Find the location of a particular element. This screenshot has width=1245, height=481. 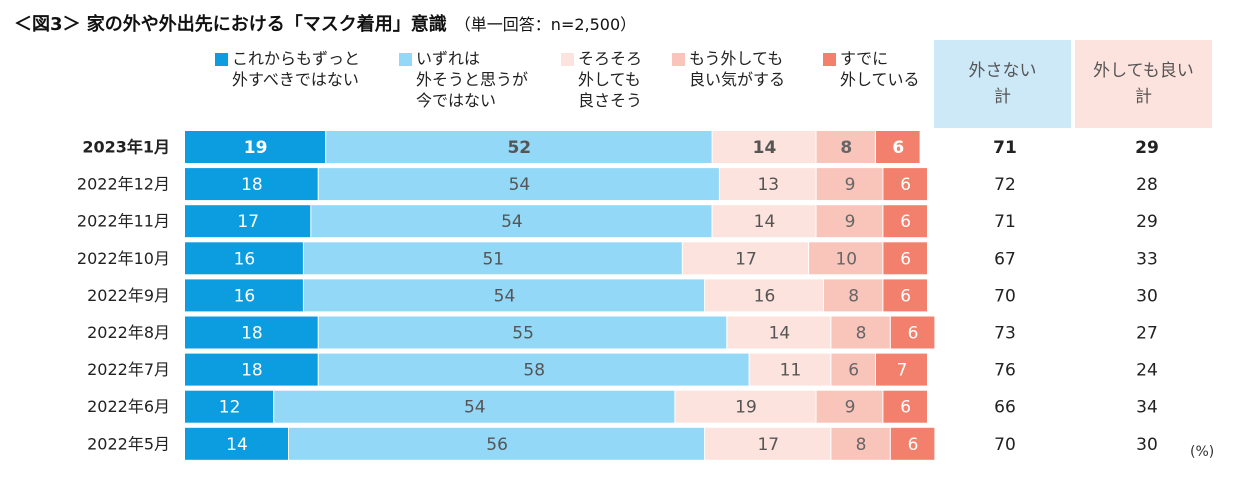

total-remove-ok: 33 is located at coordinates (1147, 259).